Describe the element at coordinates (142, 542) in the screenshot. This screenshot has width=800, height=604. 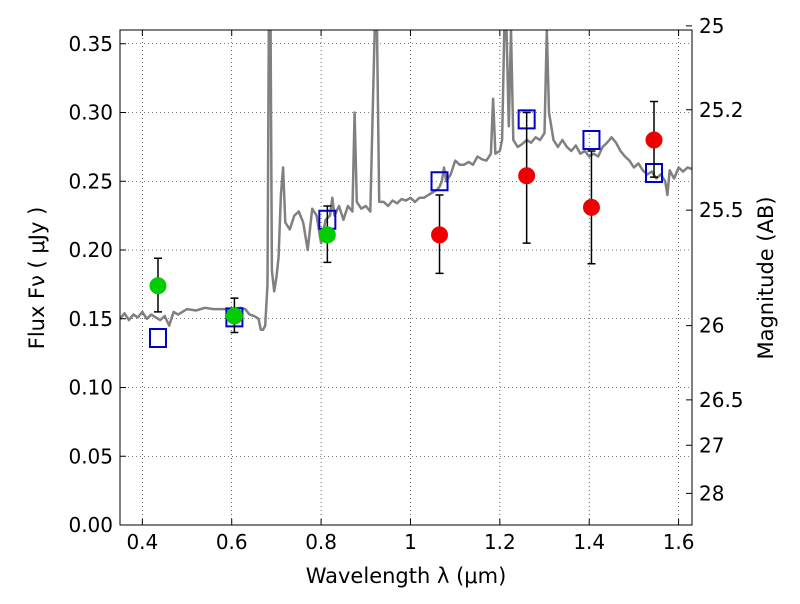
I see `x-tick-label: 0.4` at that location.